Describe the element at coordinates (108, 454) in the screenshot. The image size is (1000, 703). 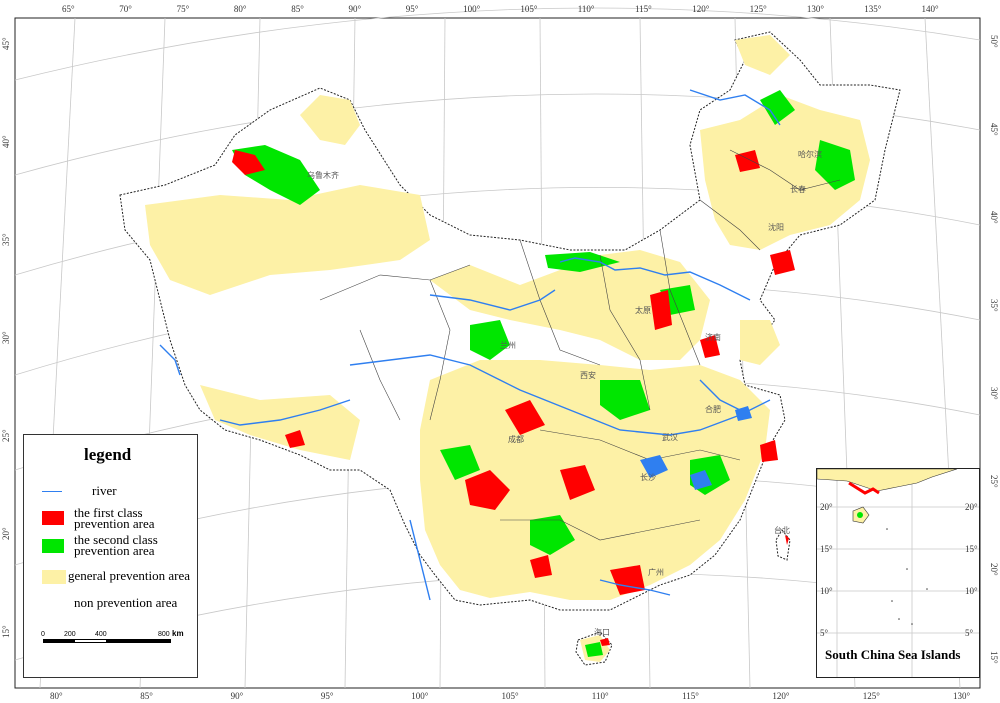
I see `legend-title: legend` at that location.